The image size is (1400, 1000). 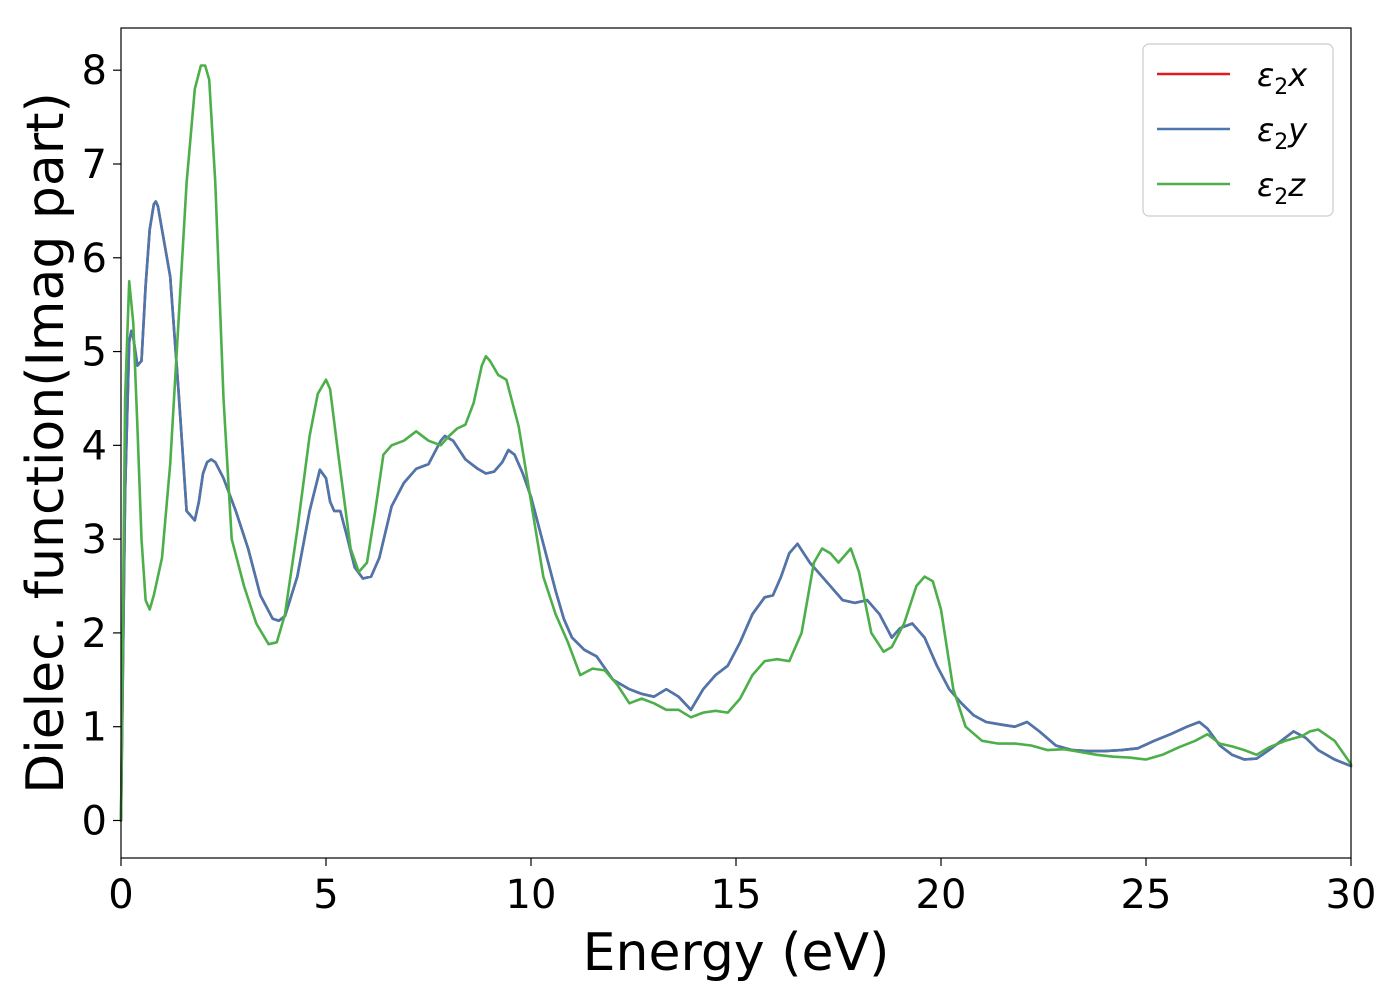 What do you see at coordinates (1281, 188) in the screenshot?
I see `legend-label-2: ε2z` at bounding box center [1281, 188].